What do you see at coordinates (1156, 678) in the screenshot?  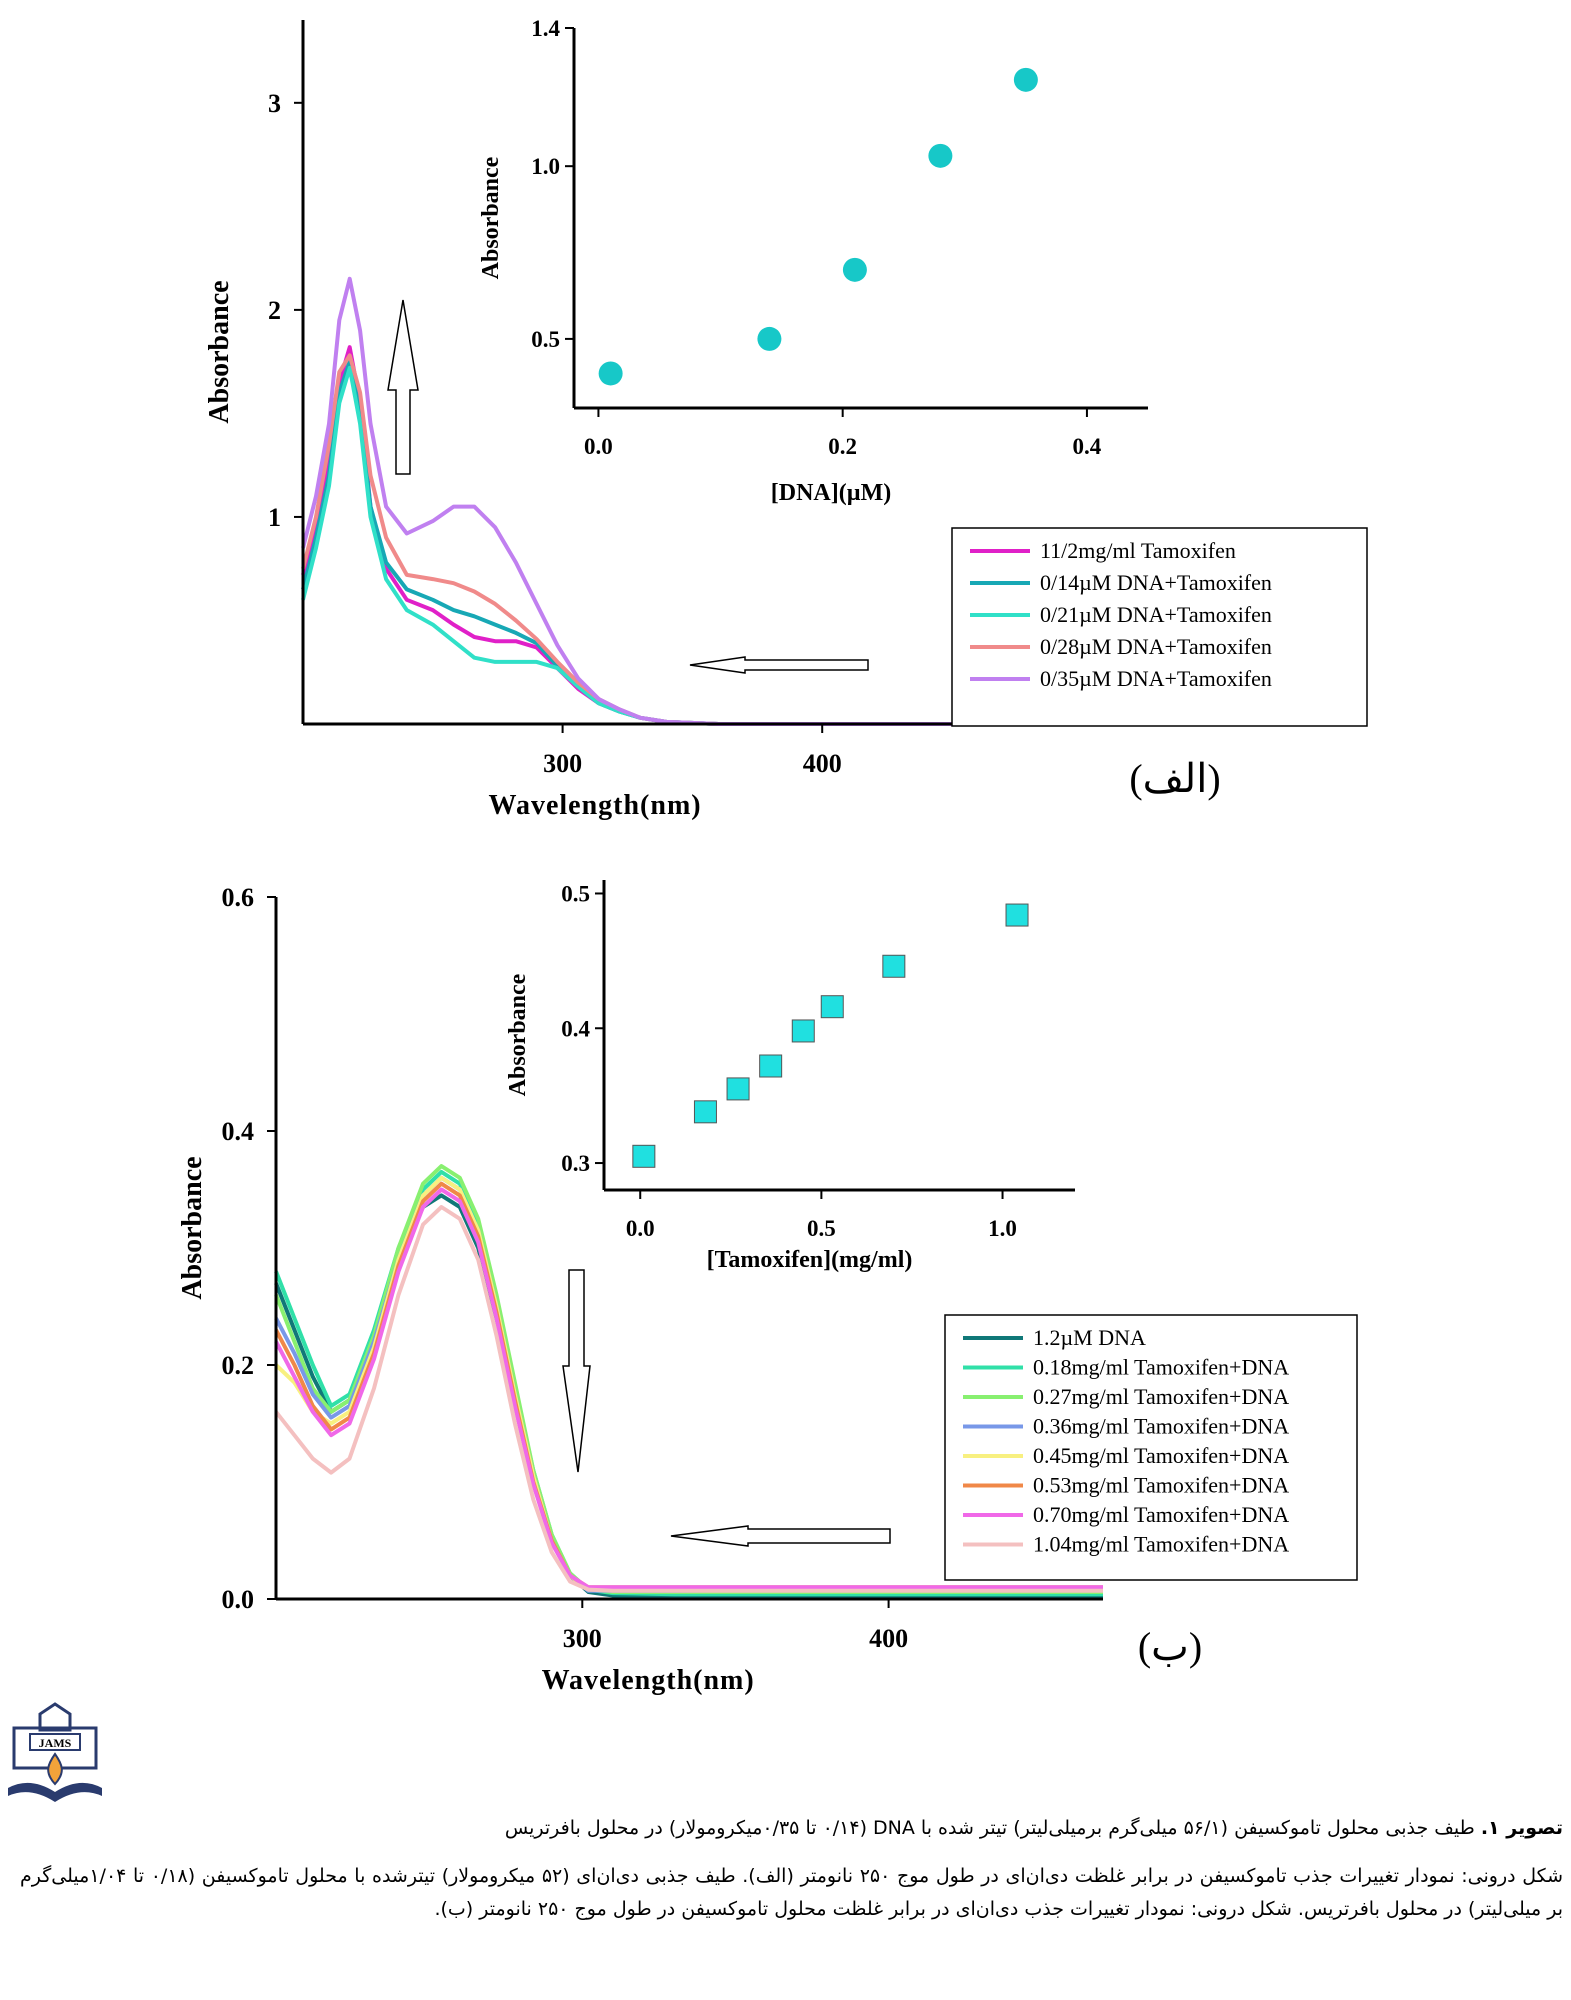 I see `legend-entry: 0/35µM DNA+Tamoxifen` at bounding box center [1156, 678].